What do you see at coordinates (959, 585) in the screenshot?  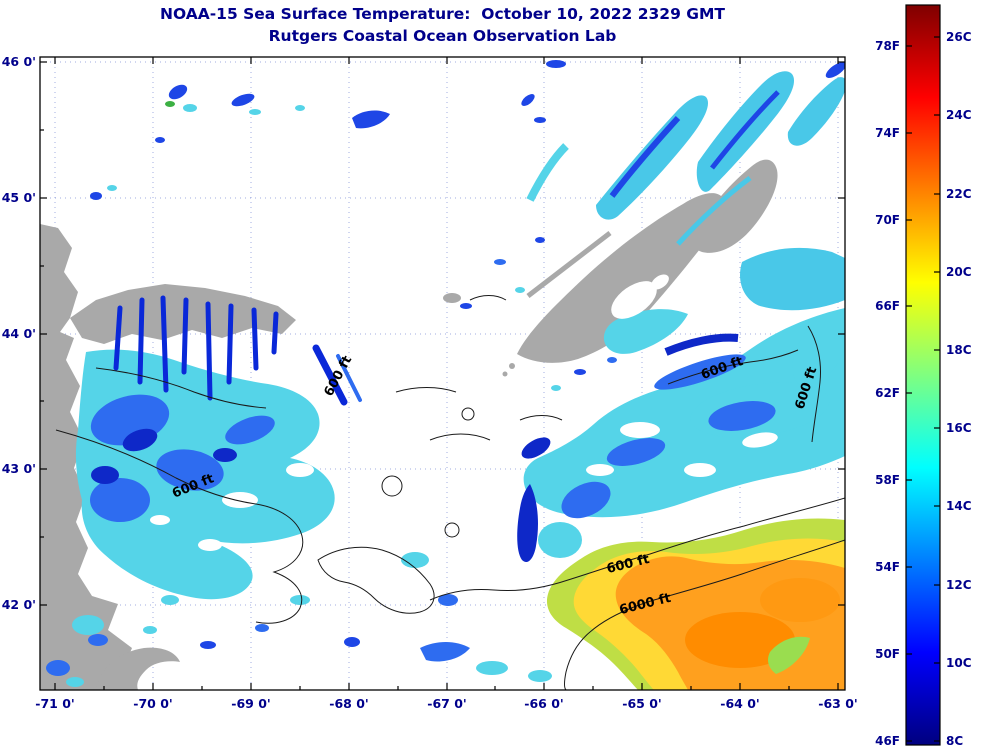 I see `colorbar-c-label: 12C` at bounding box center [959, 585].